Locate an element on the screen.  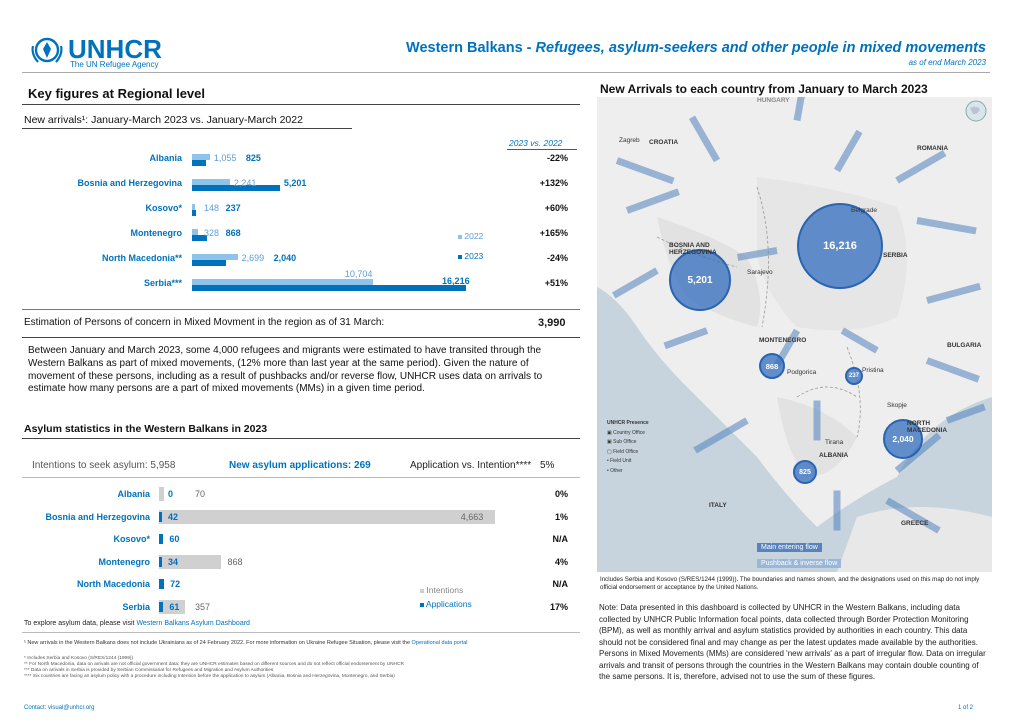
value-2023: 2,040 is located at coordinates (285, 258).